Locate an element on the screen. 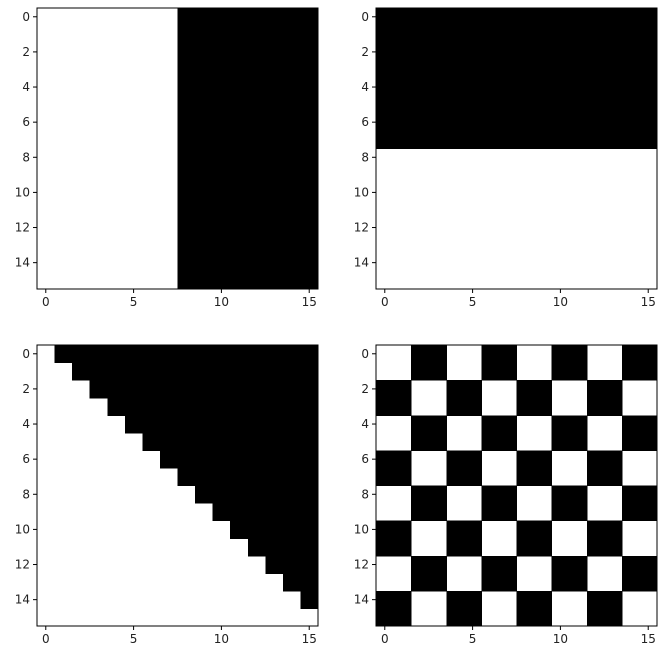 The image size is (664, 658). y-tick-label: 4 is located at coordinates (365, 424).